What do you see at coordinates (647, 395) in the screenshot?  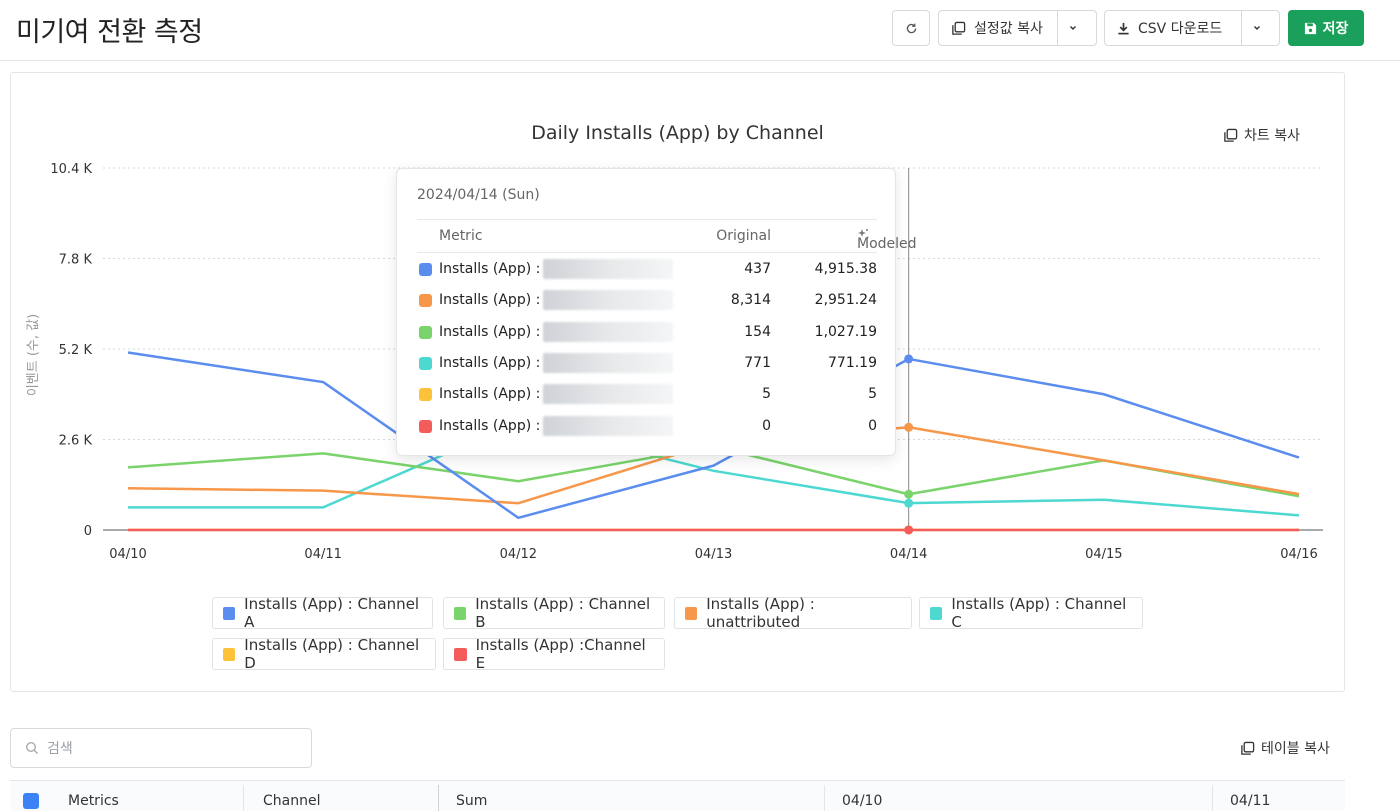 I see `tooltip-row: Installs (App) : 5 5` at bounding box center [647, 395].